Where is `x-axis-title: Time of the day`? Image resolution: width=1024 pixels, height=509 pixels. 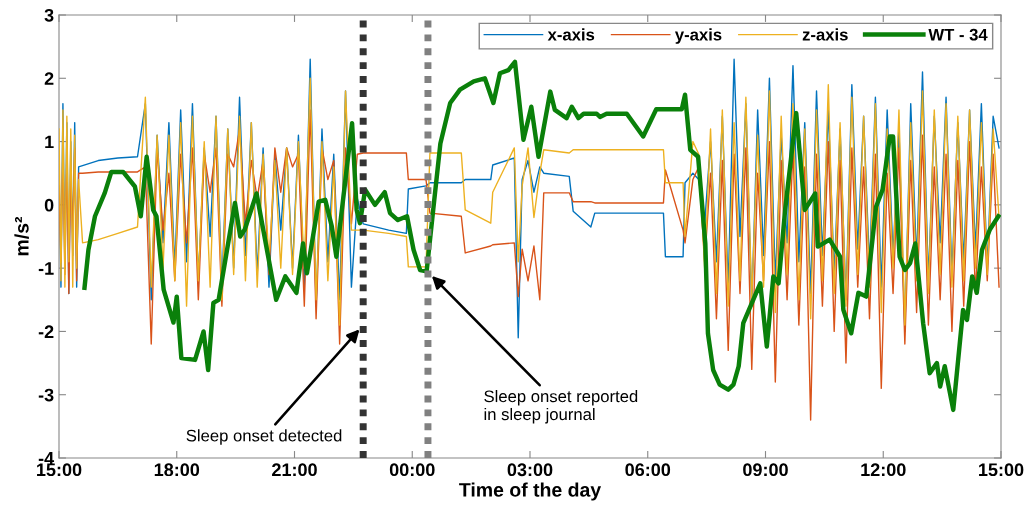 x-axis-title: Time of the day is located at coordinates (530, 491).